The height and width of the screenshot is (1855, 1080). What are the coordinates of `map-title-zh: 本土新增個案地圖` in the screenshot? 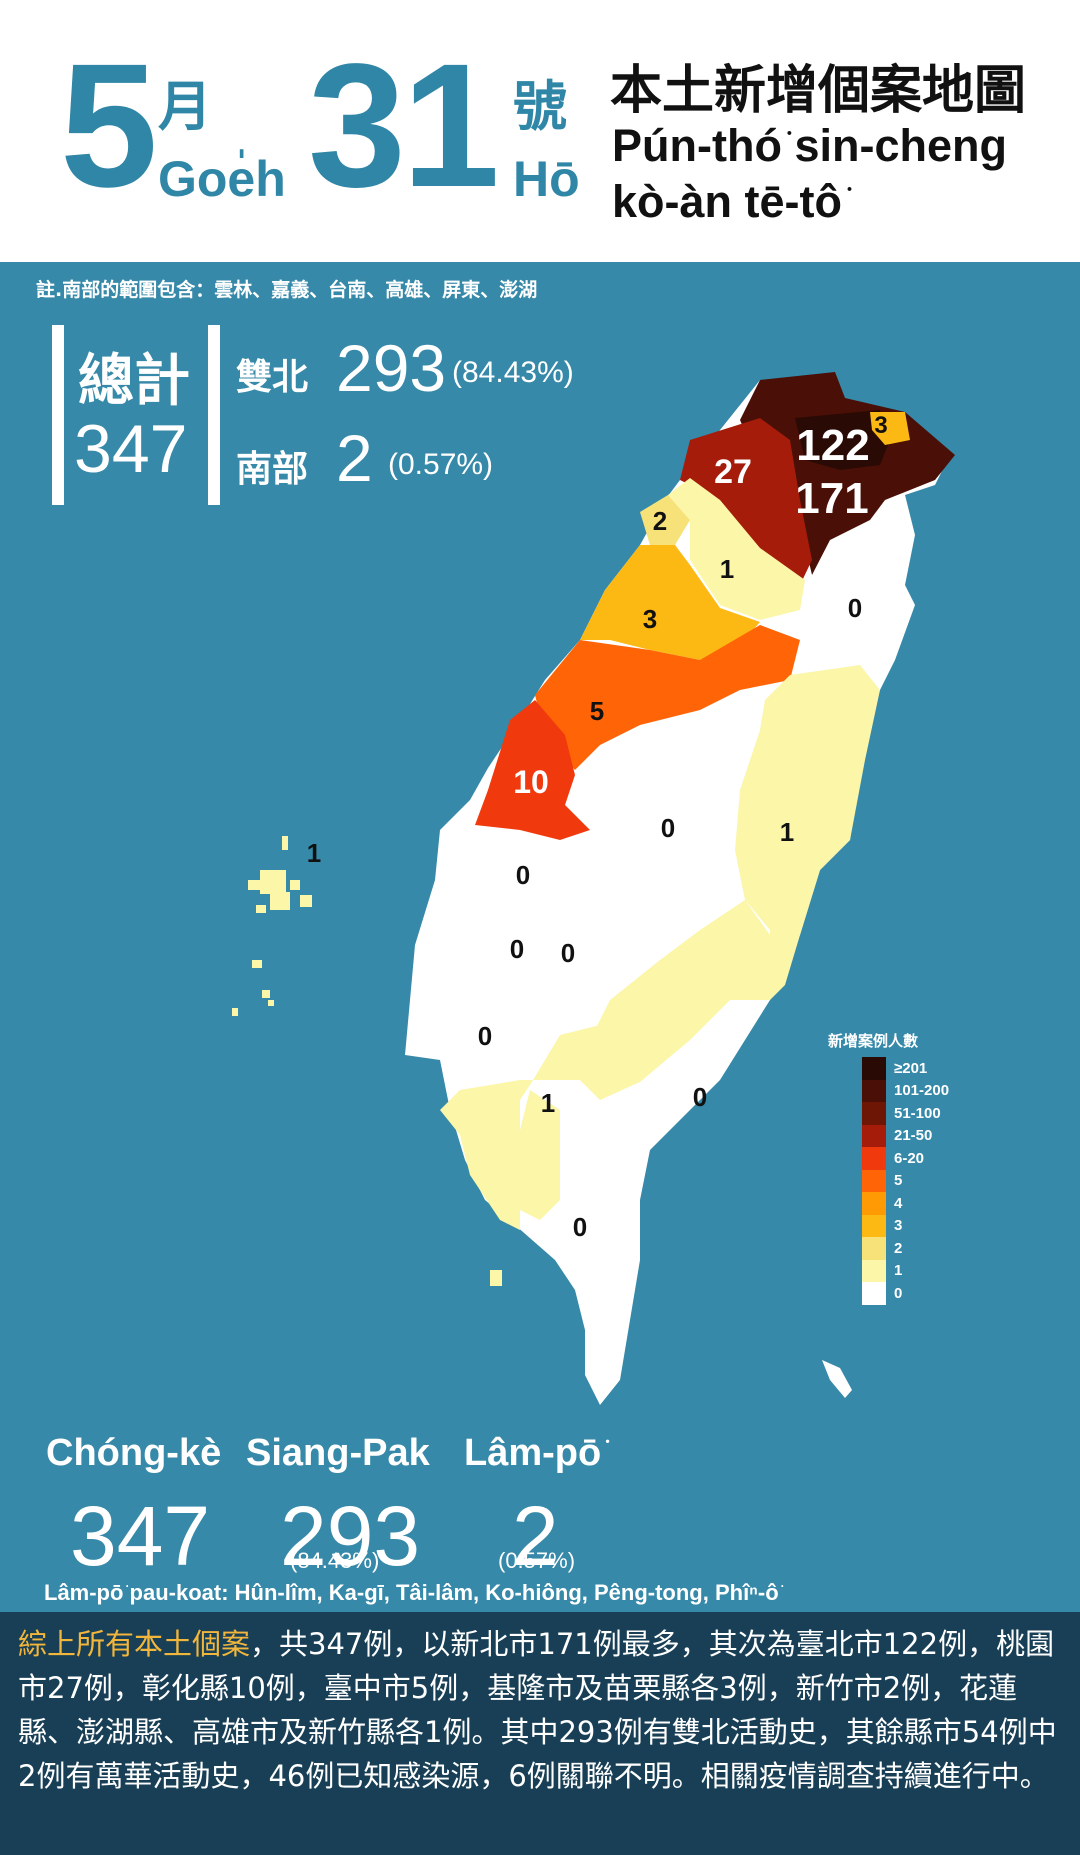 It's located at (818, 91).